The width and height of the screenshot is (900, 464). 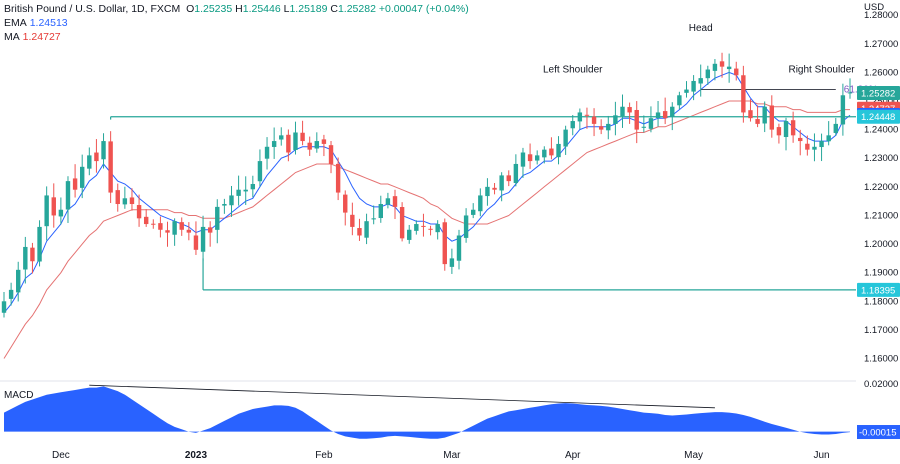 I want to click on ma-value: 1.24727, so click(x=41, y=37).